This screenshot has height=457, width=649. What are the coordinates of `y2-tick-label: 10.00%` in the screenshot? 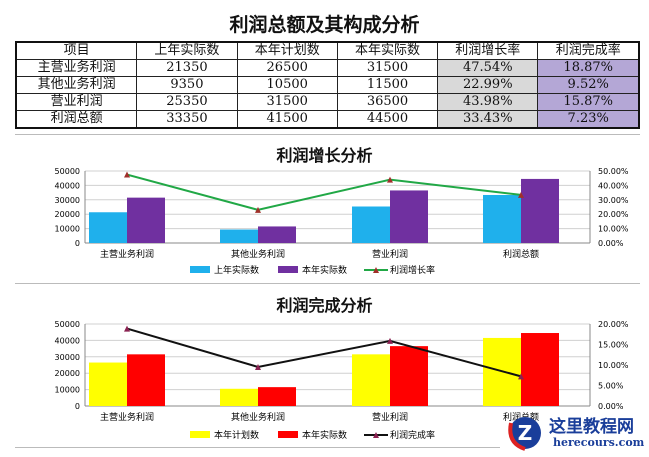 It's located at (613, 365).